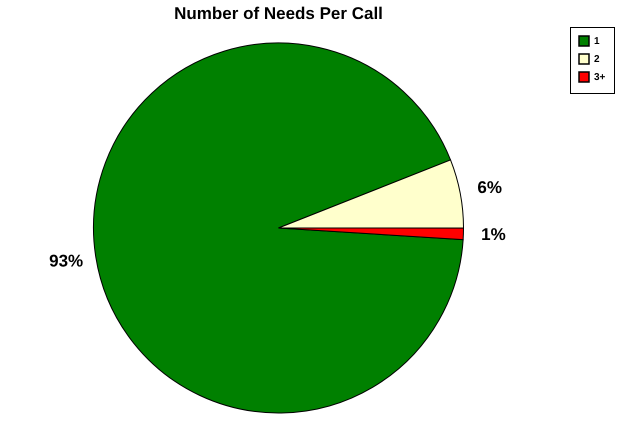 The height and width of the screenshot is (434, 620). Describe the element at coordinates (597, 59) in the screenshot. I see `legend-label: 2` at that location.